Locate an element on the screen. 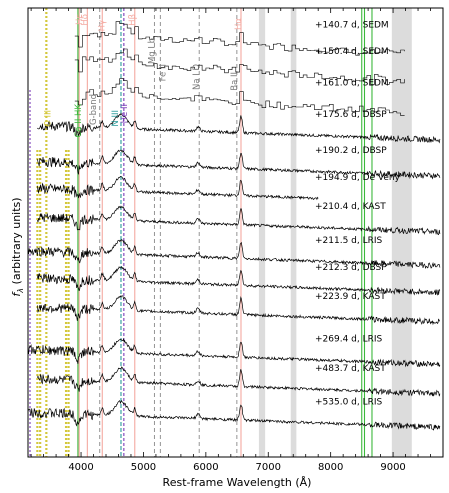  line-marker-label: Ca II HK is located at coordinates (79, 121).